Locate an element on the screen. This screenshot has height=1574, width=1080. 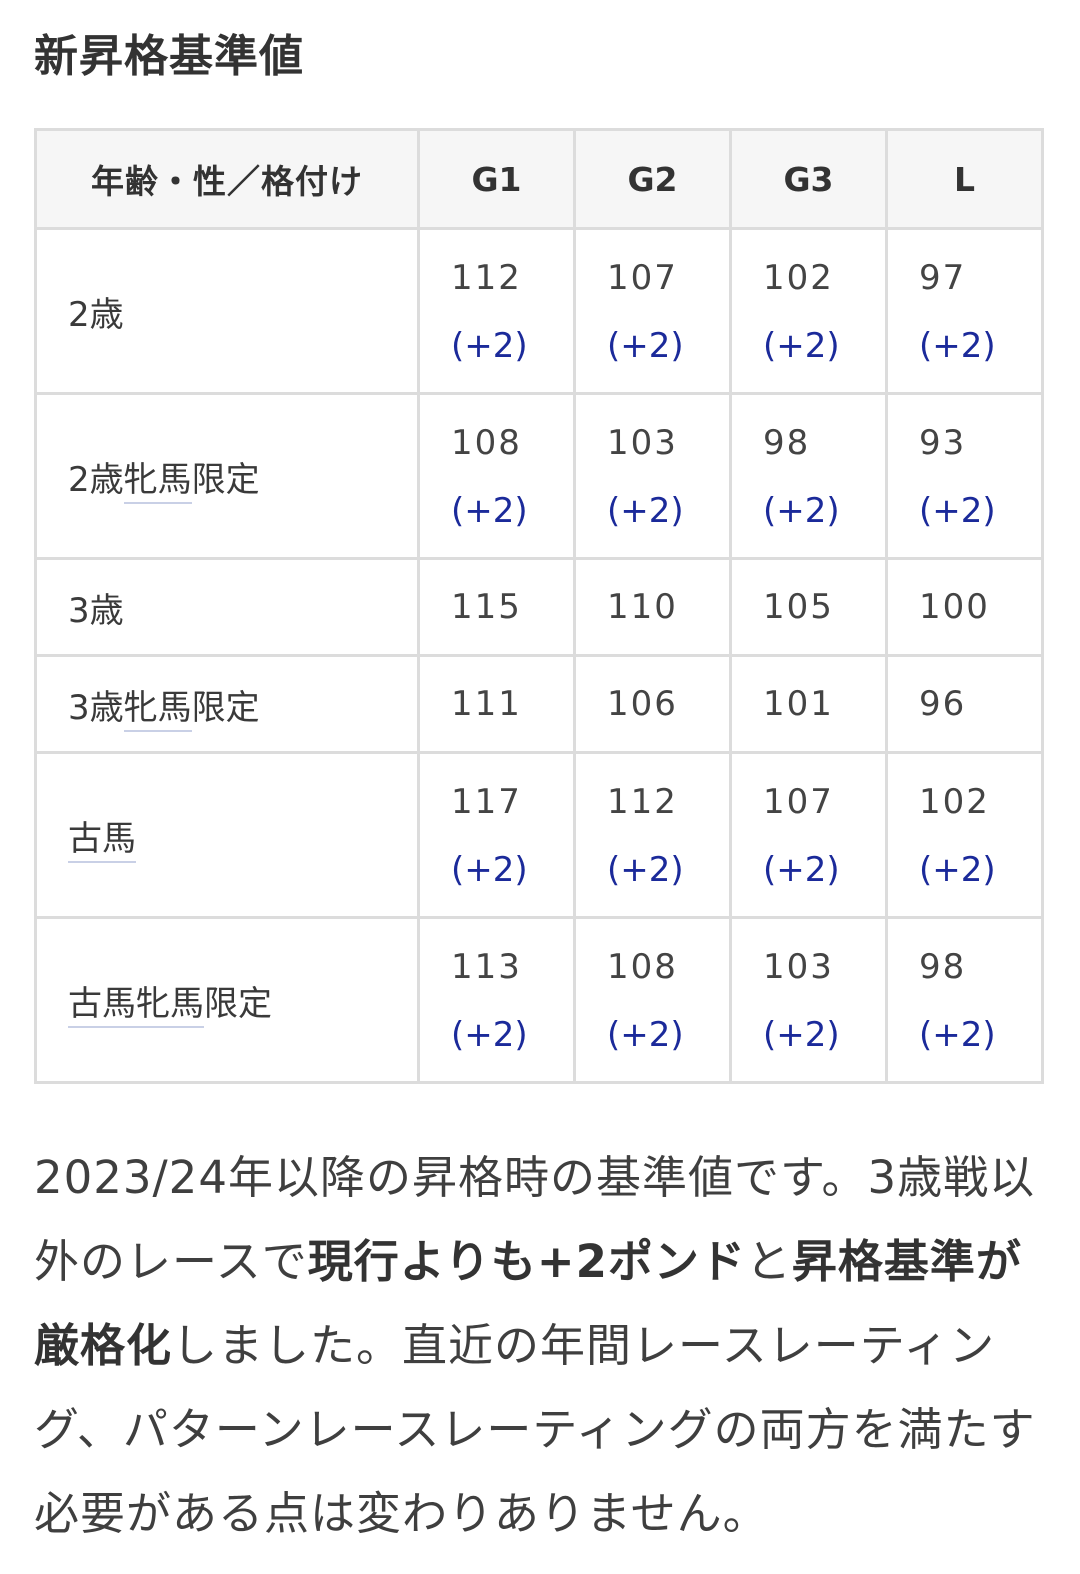
row-label: 2歳牝馬限定 is located at coordinates (227, 476).